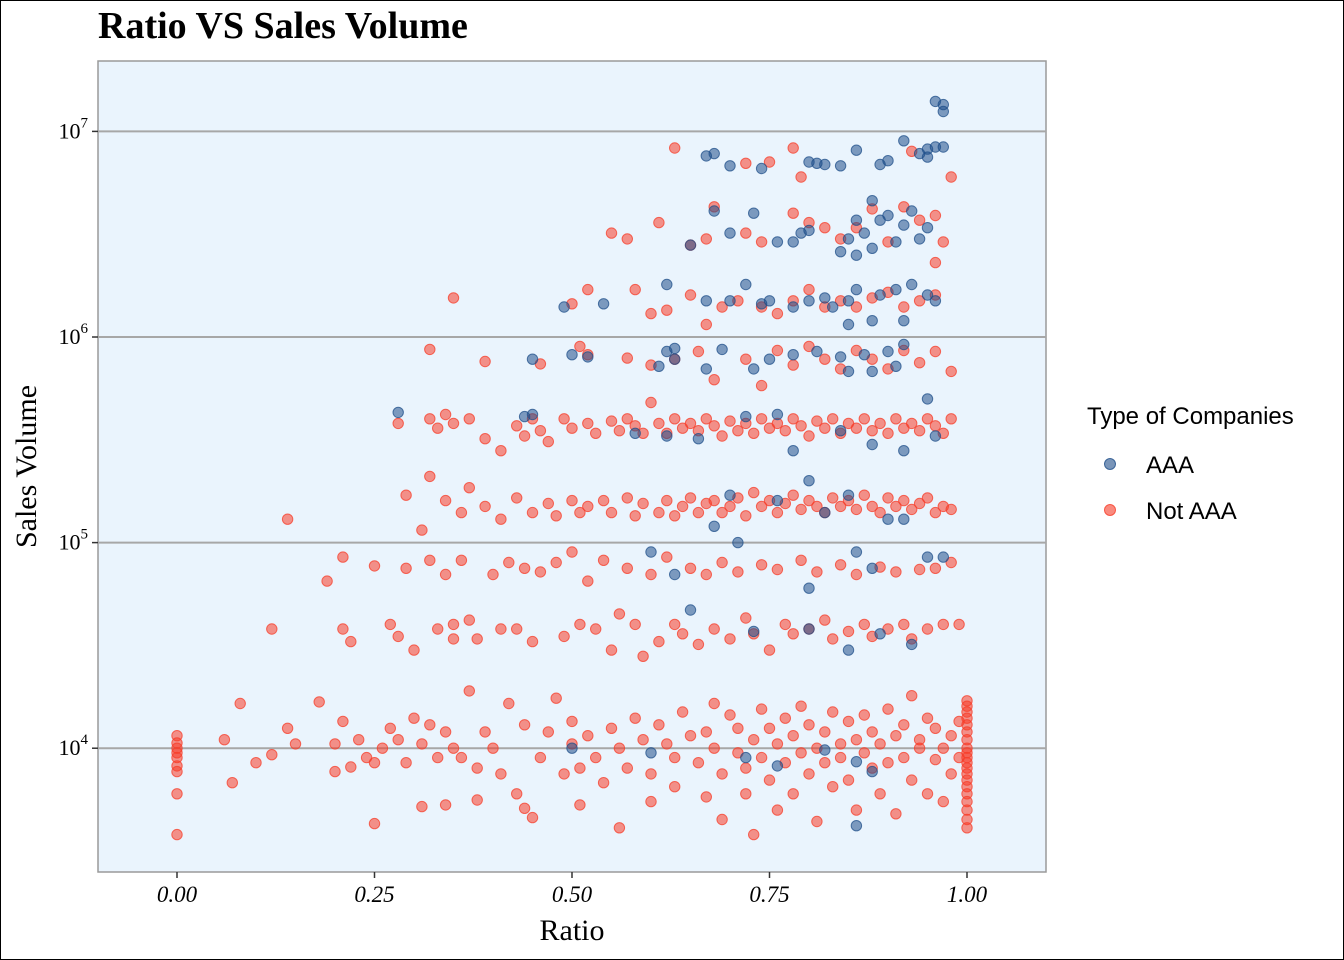  What do you see at coordinates (374, 894) in the screenshot?
I see `x-tick-label: 0.25` at bounding box center [374, 894].